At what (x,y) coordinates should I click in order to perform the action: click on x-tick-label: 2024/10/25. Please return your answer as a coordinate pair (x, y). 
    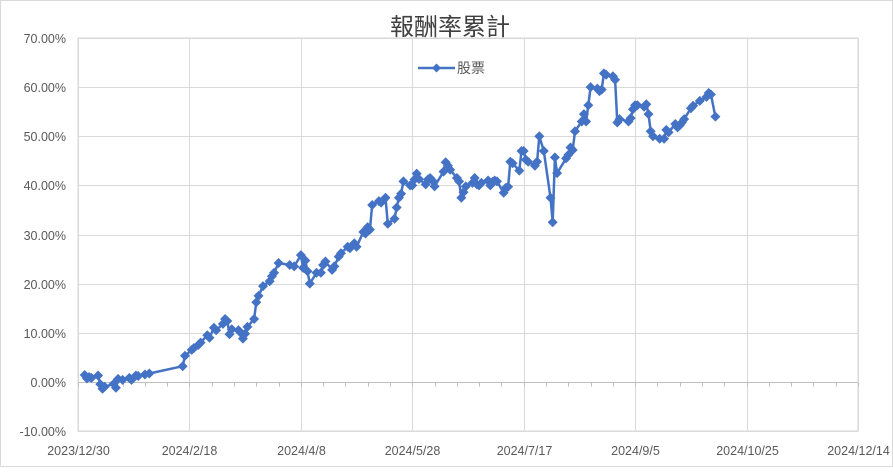
    Looking at the image, I should click on (747, 451).